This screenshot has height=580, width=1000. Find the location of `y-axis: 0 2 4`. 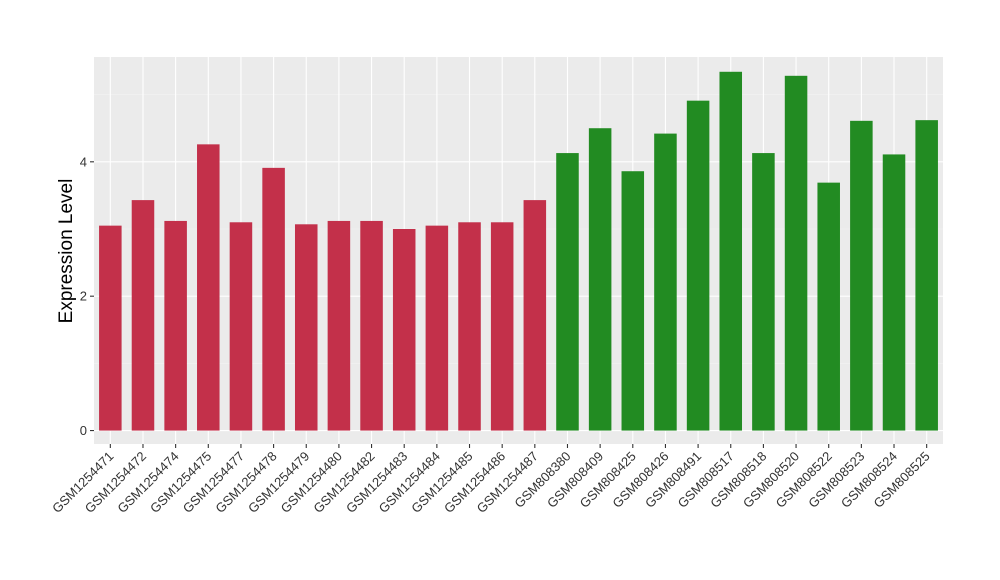

y-axis: 0 2 4 is located at coordinates (87, 296).